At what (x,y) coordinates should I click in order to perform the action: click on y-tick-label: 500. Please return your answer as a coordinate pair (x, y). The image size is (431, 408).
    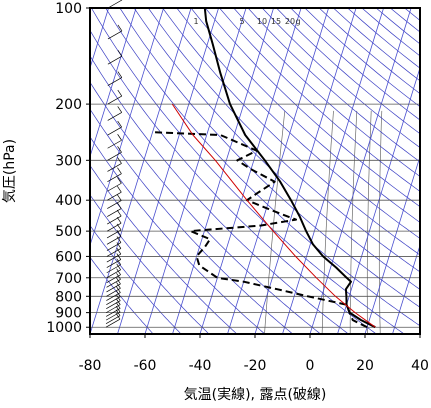
    Looking at the image, I should click on (68, 232).